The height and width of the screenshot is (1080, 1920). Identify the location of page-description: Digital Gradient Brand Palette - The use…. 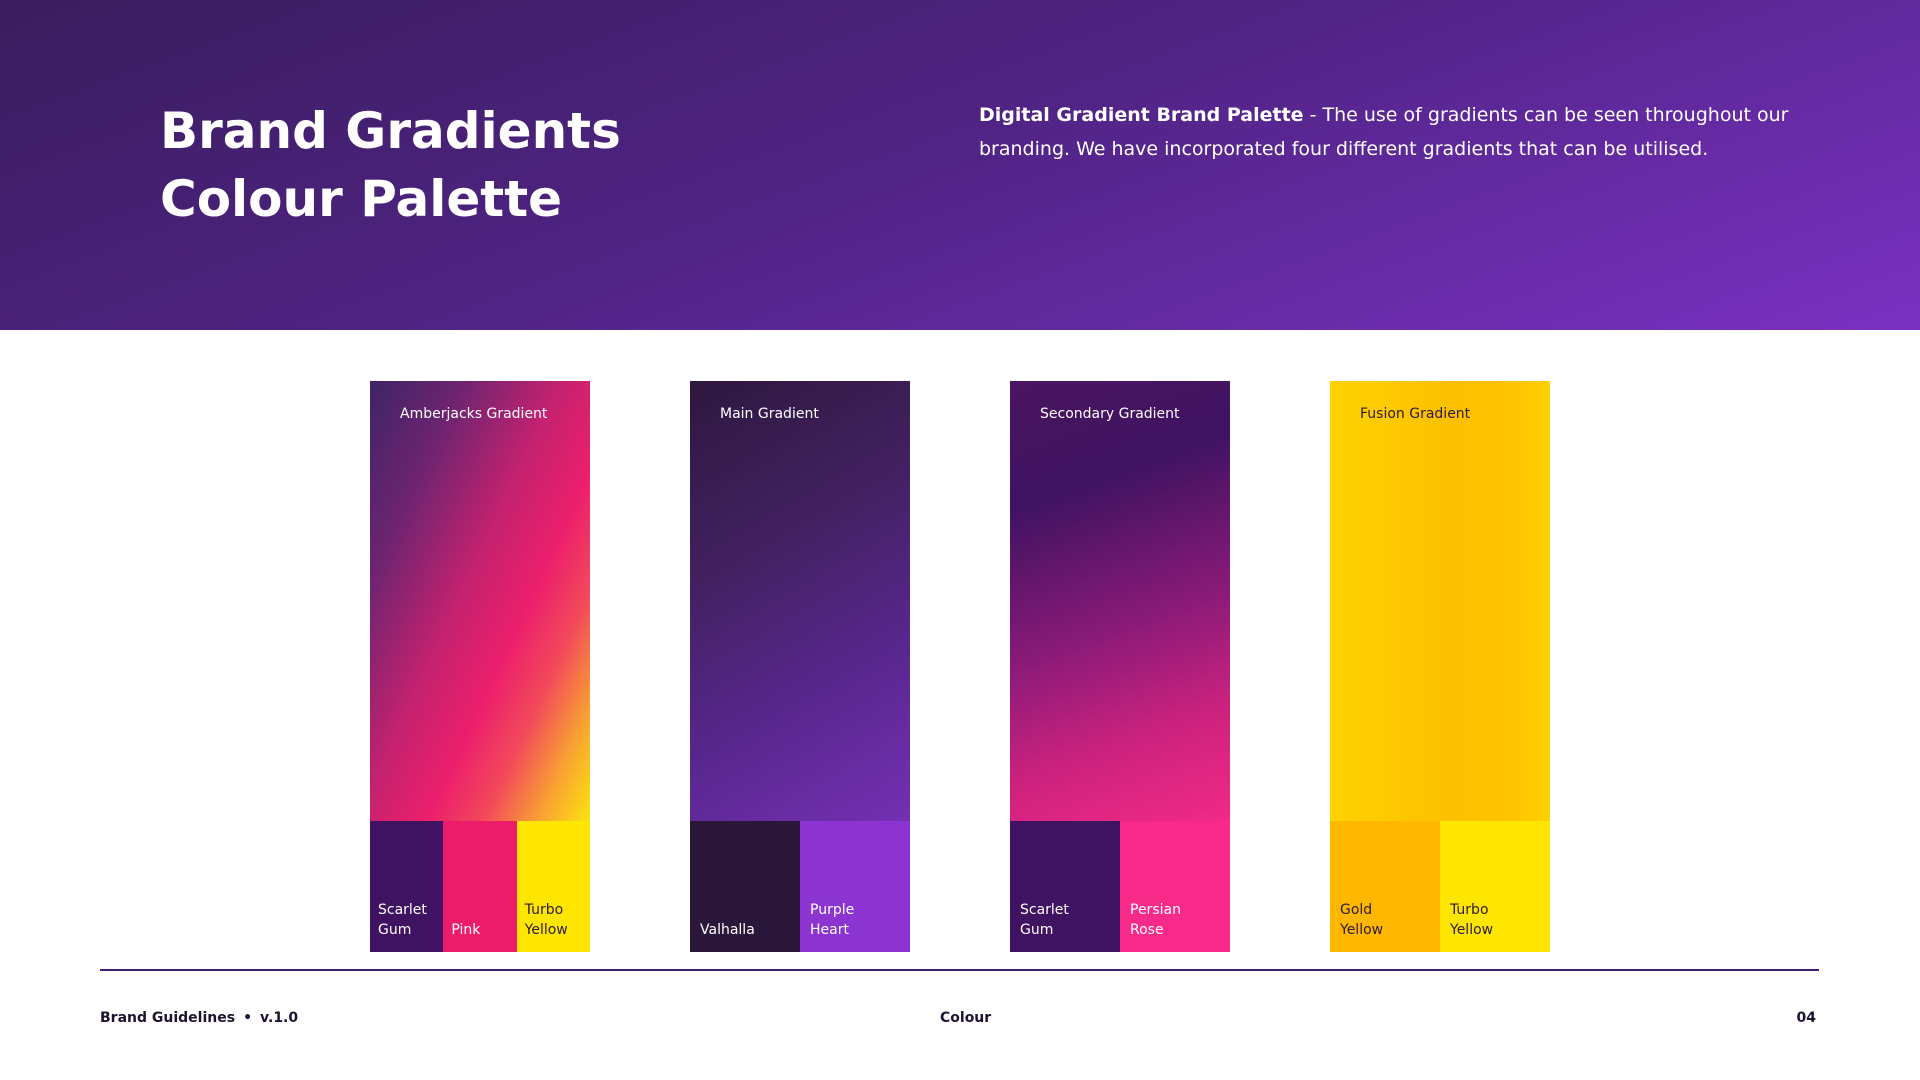
(1419, 132).